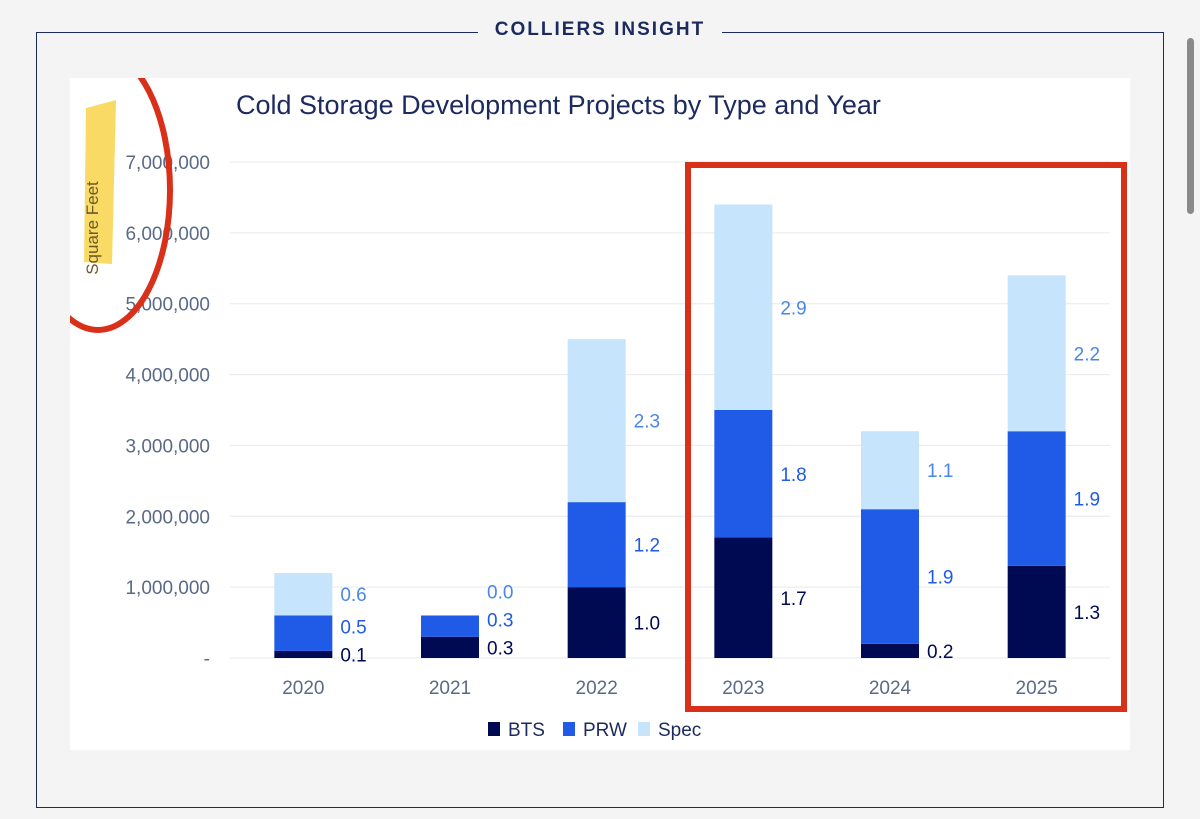 The height and width of the screenshot is (819, 1200). What do you see at coordinates (647, 546) in the screenshot?
I see `value-label-prw: 1.2` at bounding box center [647, 546].